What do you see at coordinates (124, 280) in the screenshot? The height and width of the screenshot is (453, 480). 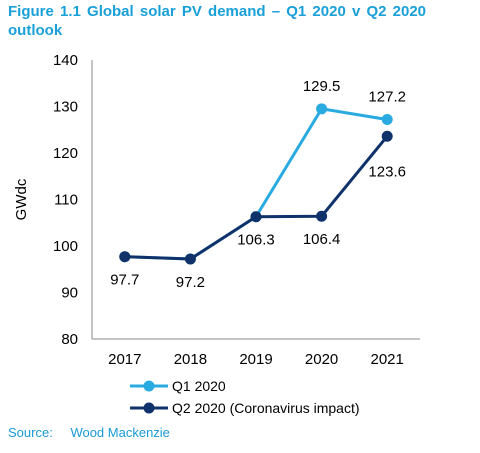 I see `data-label: 97.7` at bounding box center [124, 280].